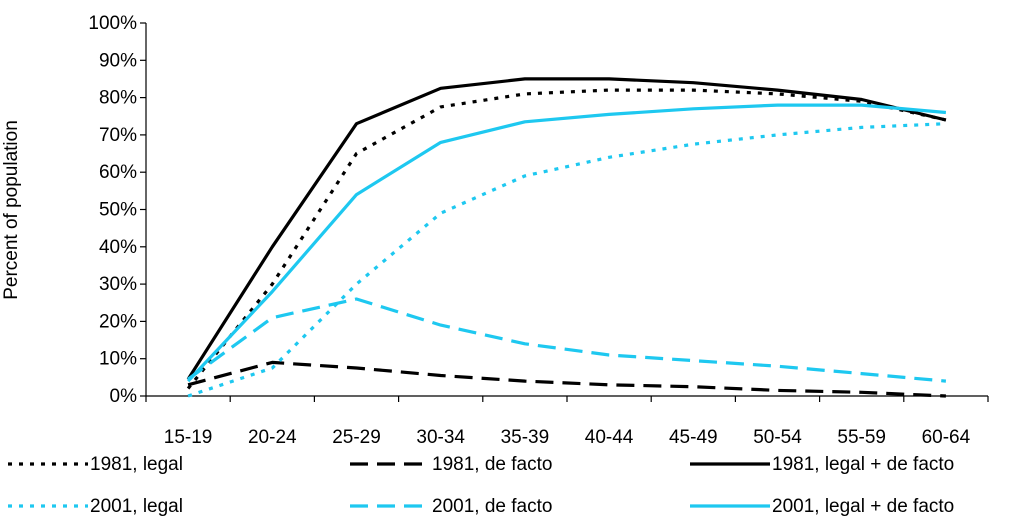  Describe the element at coordinates (946, 437) in the screenshot. I see `x-tick-label: 60-64` at that location.